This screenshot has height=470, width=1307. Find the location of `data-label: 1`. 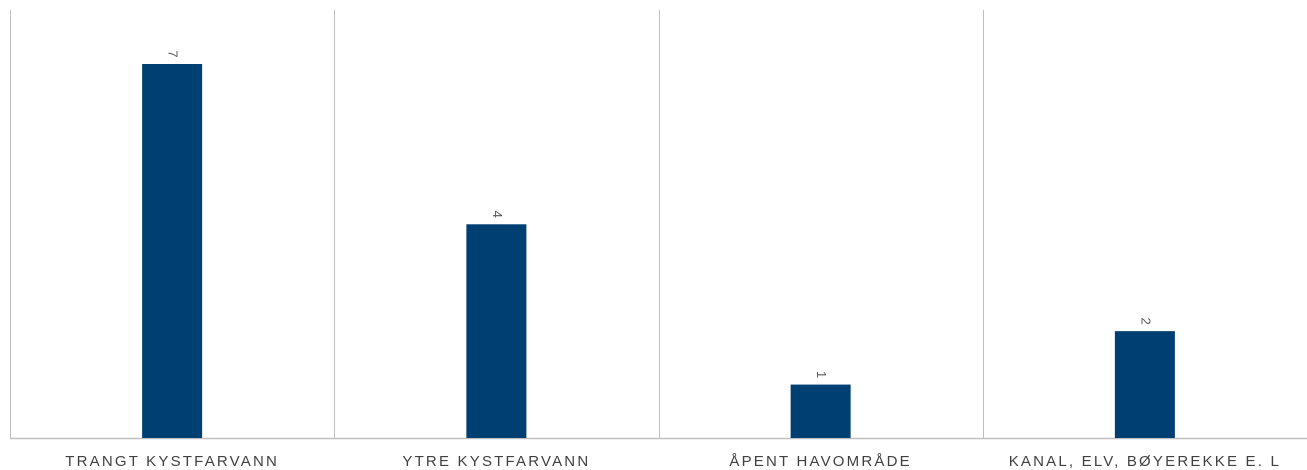

data-label: 1 is located at coordinates (821, 374).